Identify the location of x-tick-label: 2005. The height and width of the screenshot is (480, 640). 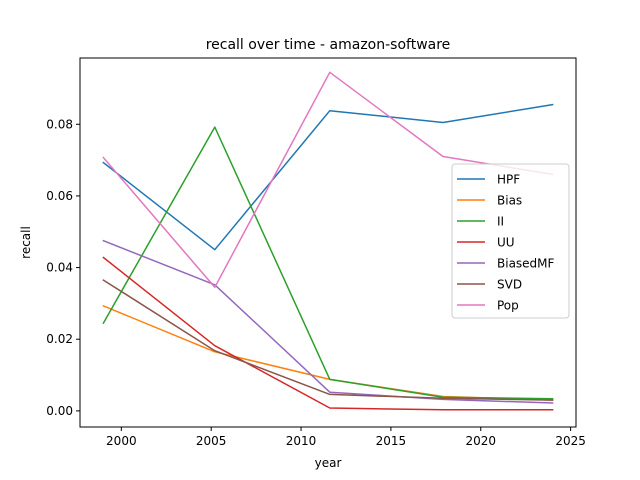
(211, 441).